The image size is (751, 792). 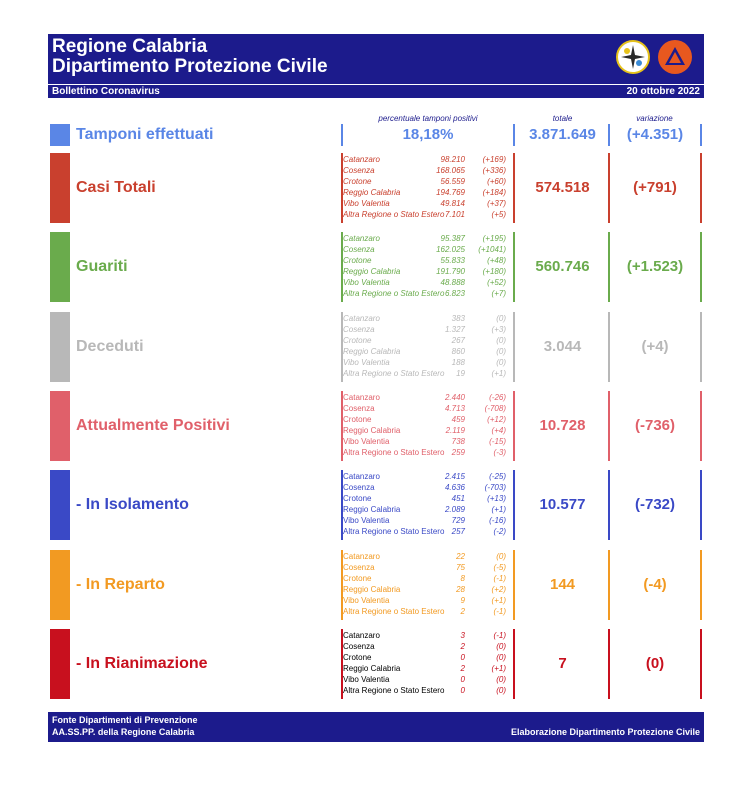 What do you see at coordinates (428, 318) in the screenshot?
I see `province-row: Catanzaro 383 (0)` at bounding box center [428, 318].